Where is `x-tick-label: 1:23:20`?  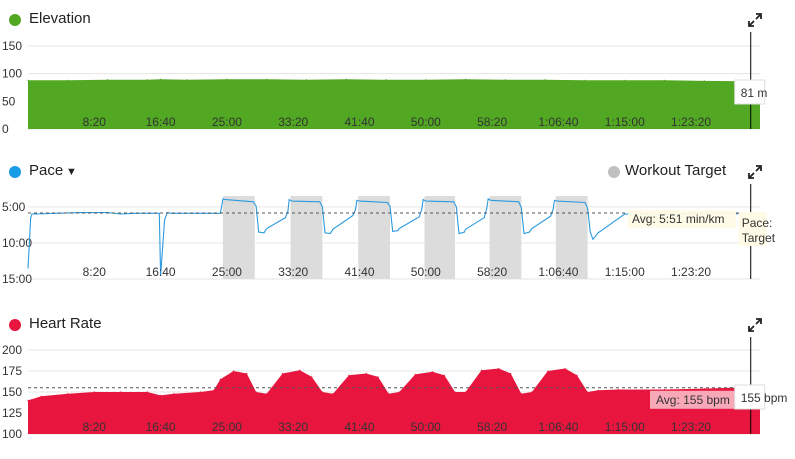
x-tick-label: 1:23:20 is located at coordinates (691, 122).